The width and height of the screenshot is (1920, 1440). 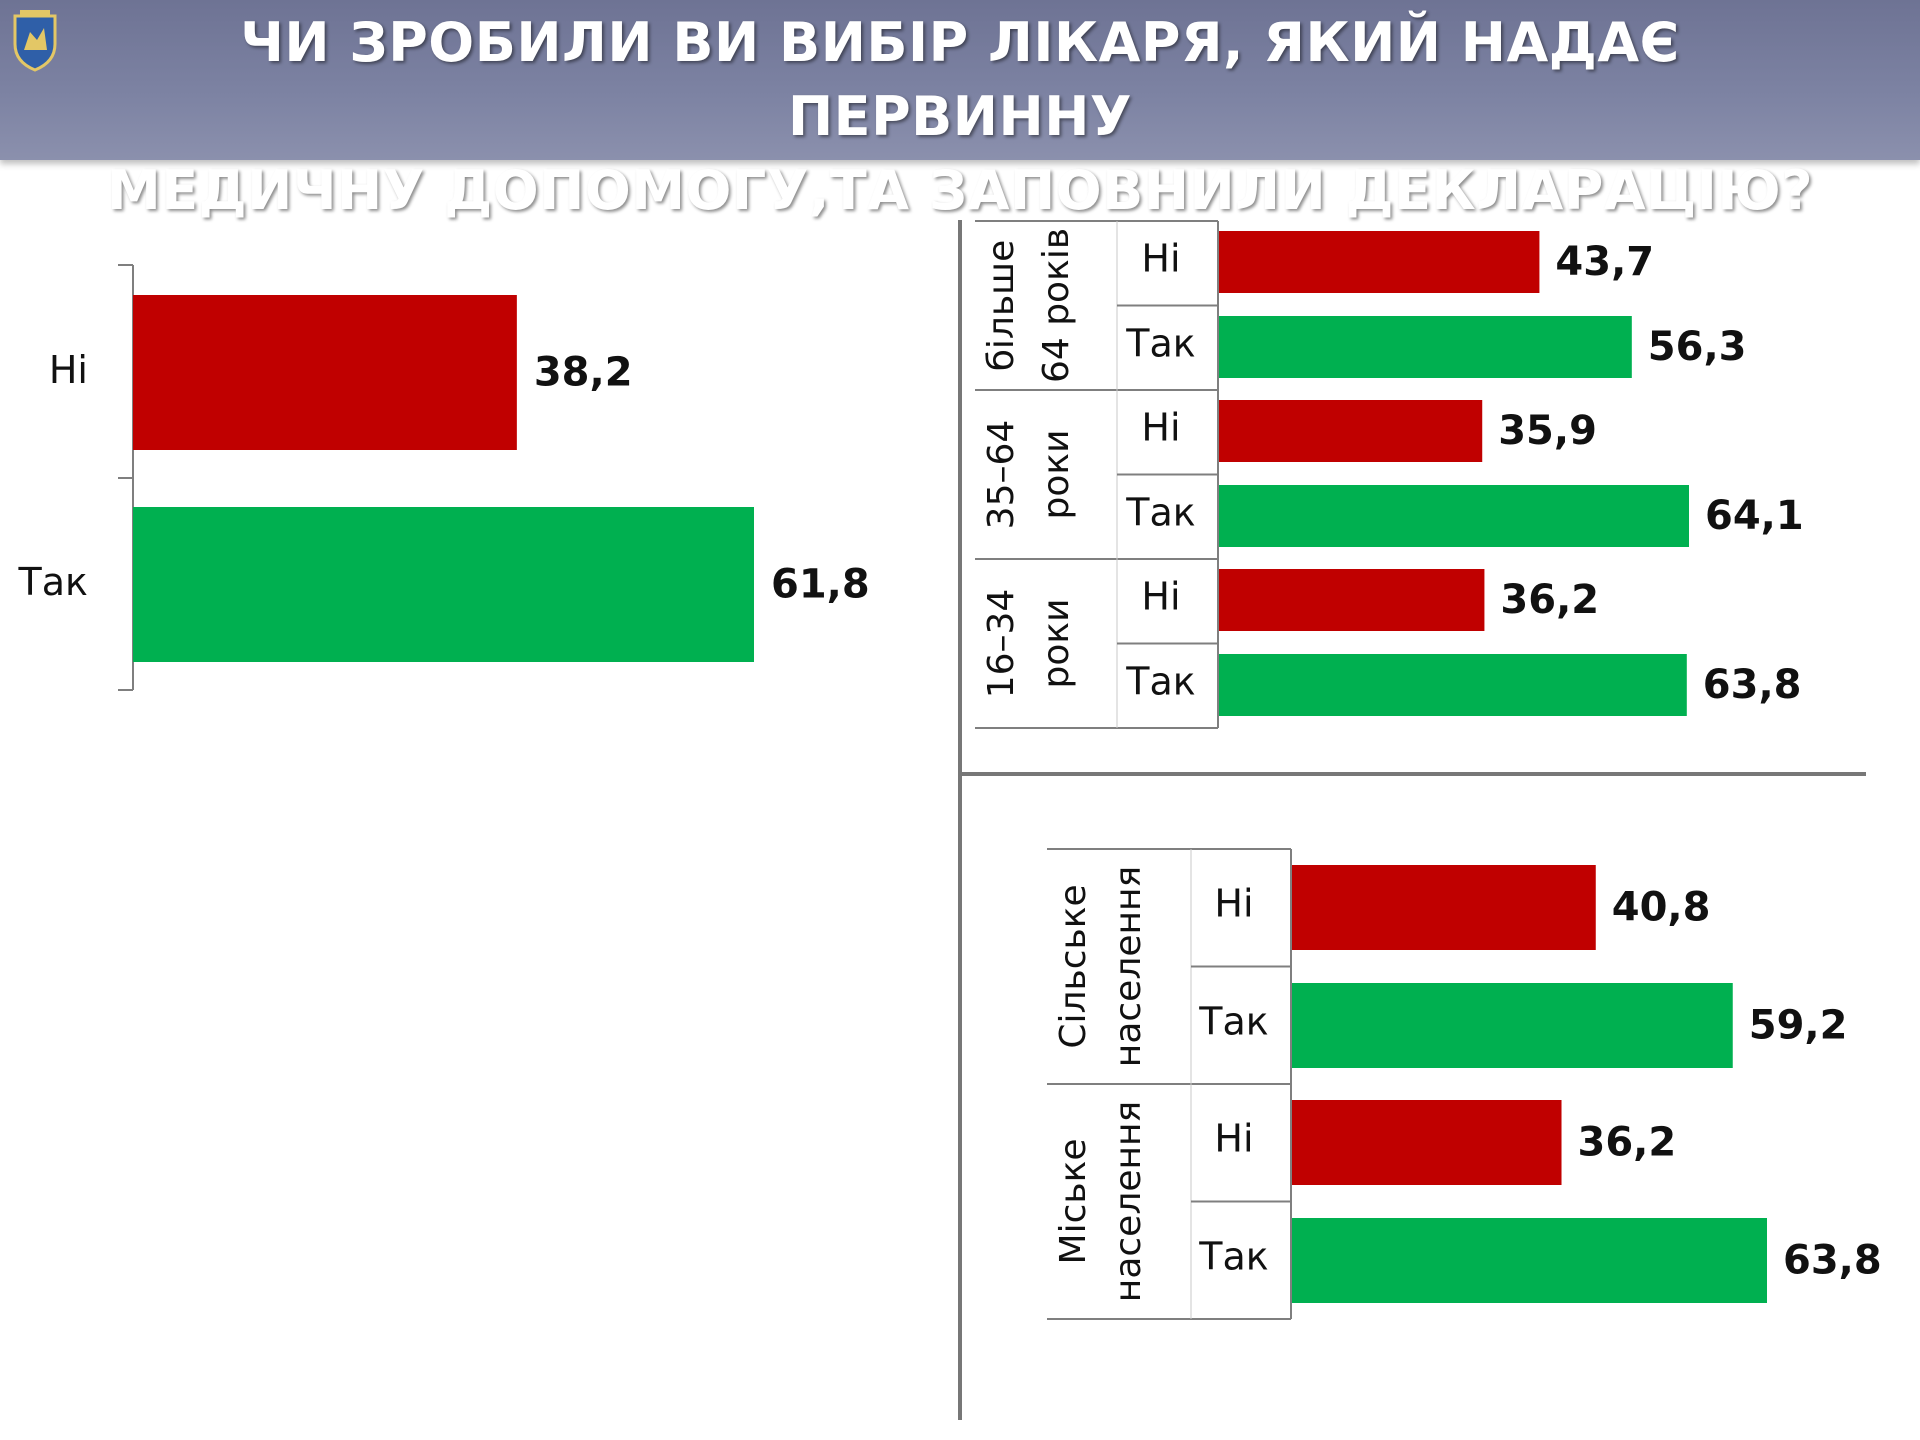 What do you see at coordinates (1549, 600) in the screenshot?
I see `chart2-value-label: 36,2` at bounding box center [1549, 600].